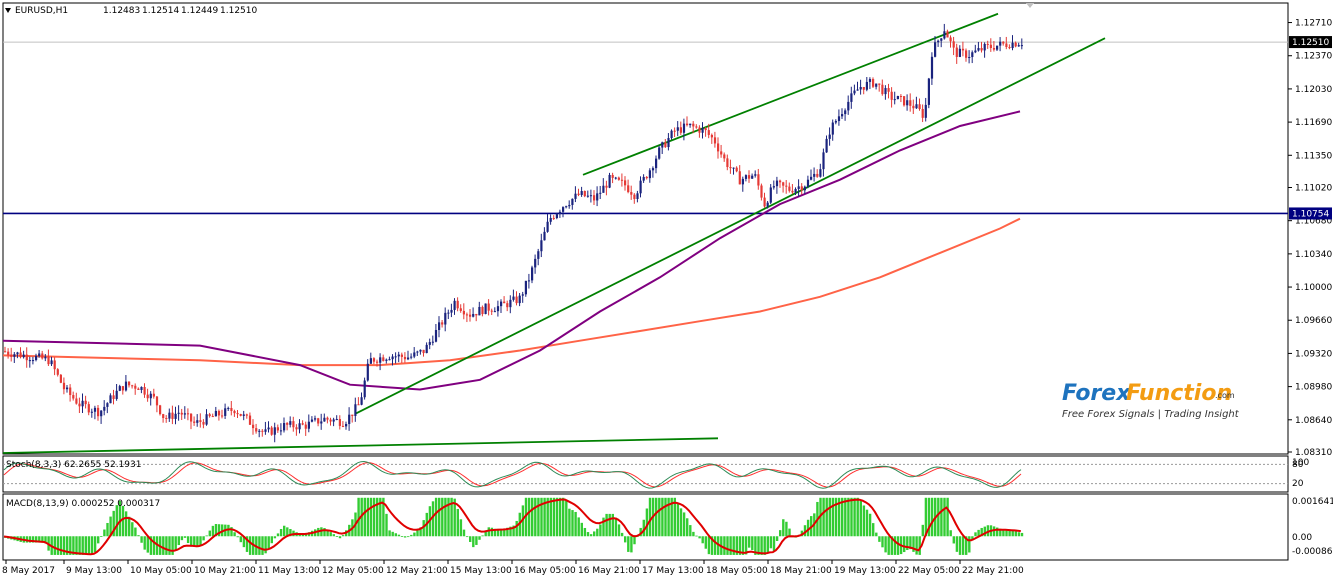 This screenshot has width=1333, height=583. I want to click on price-tick-label: 1.10340, so click(1313, 255).